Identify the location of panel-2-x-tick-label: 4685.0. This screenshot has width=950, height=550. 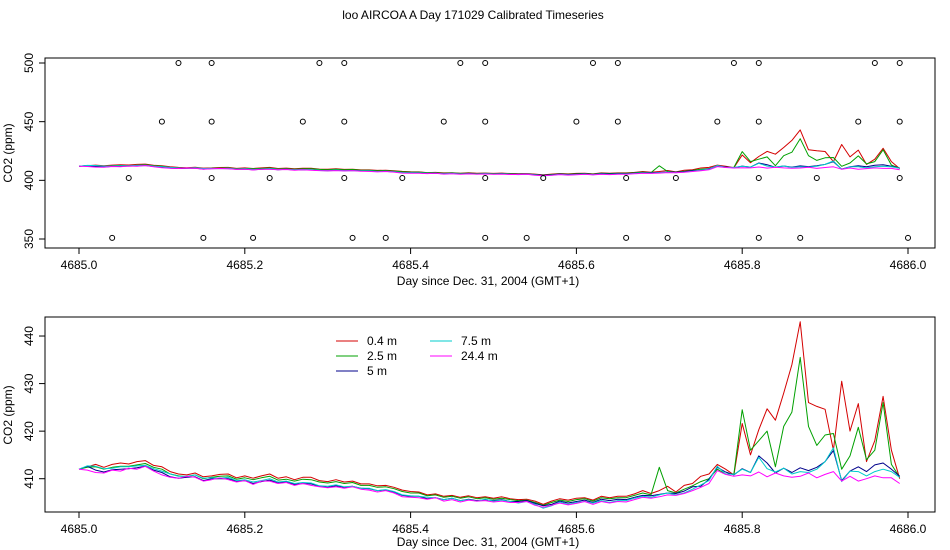
(79, 529).